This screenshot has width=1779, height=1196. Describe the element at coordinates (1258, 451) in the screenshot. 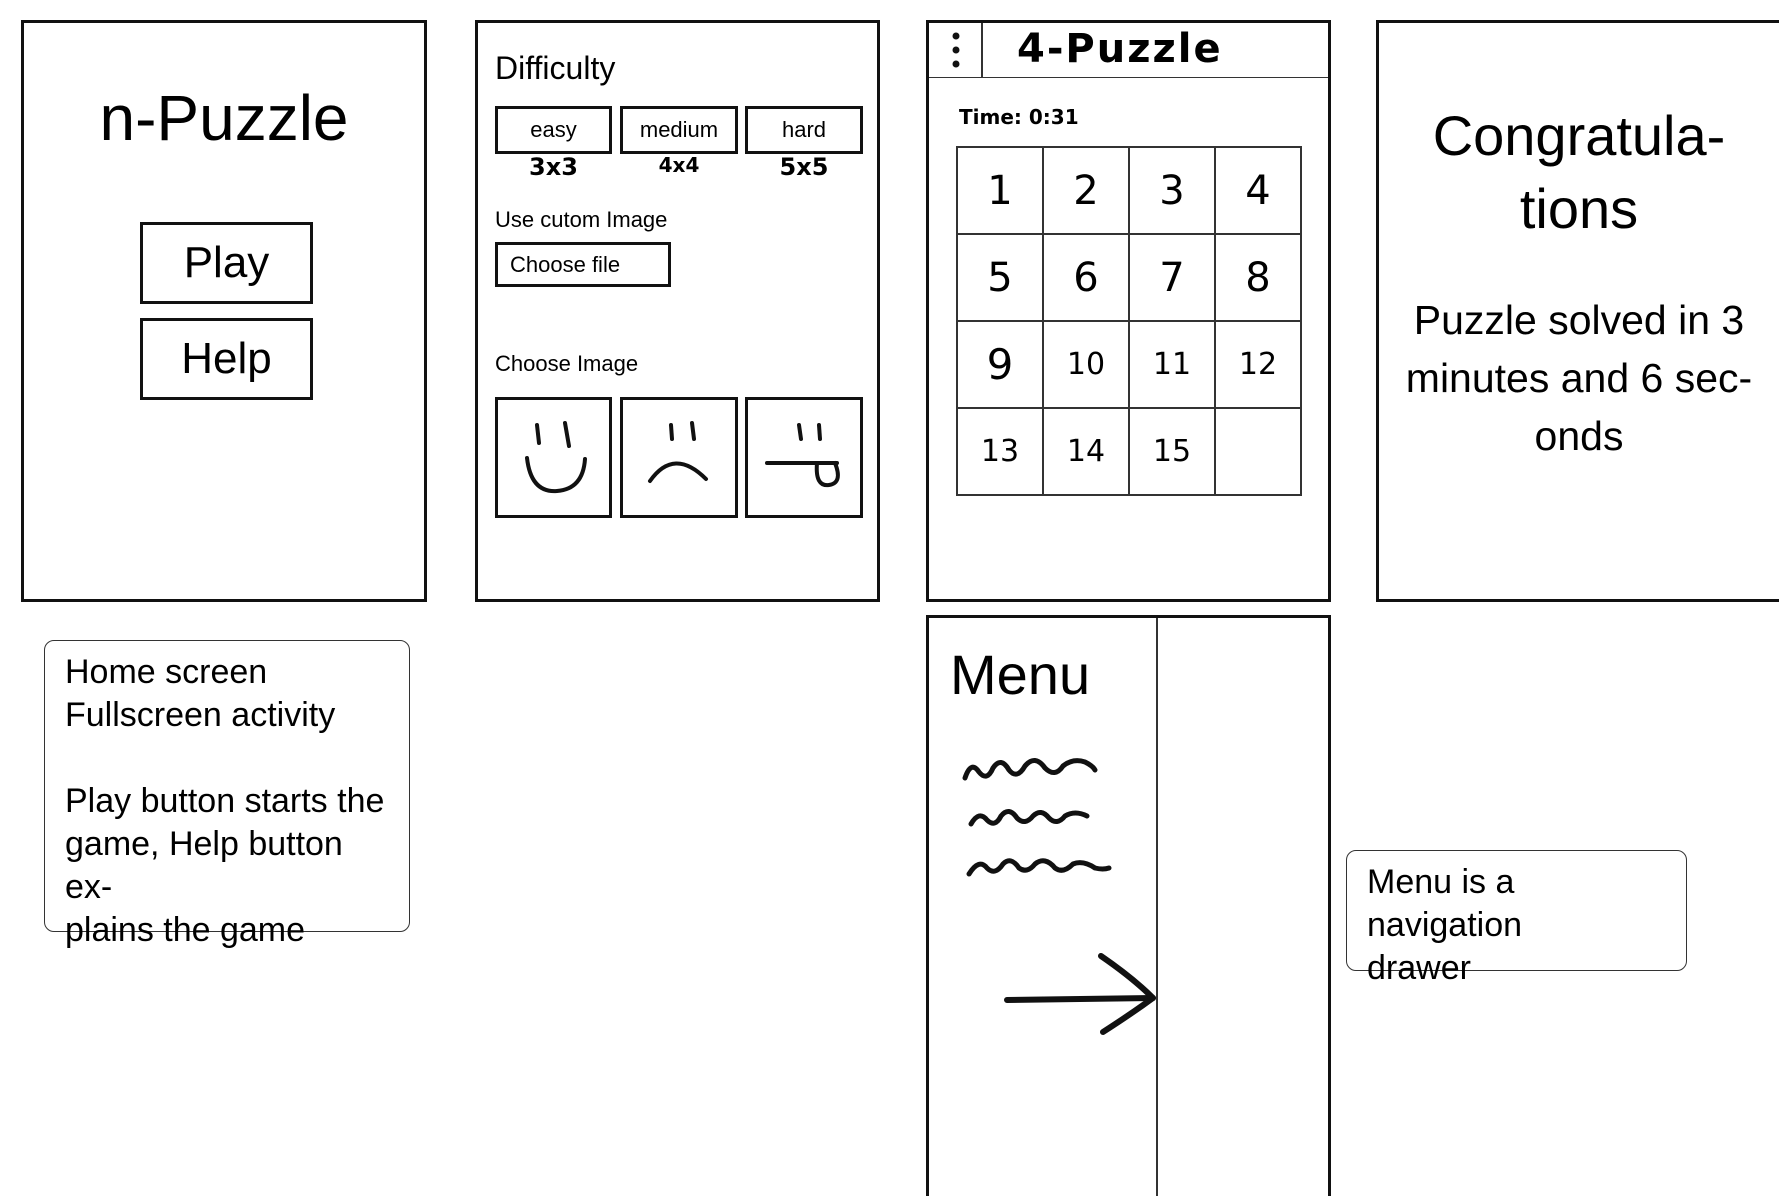

I see `empty-tile` at that location.